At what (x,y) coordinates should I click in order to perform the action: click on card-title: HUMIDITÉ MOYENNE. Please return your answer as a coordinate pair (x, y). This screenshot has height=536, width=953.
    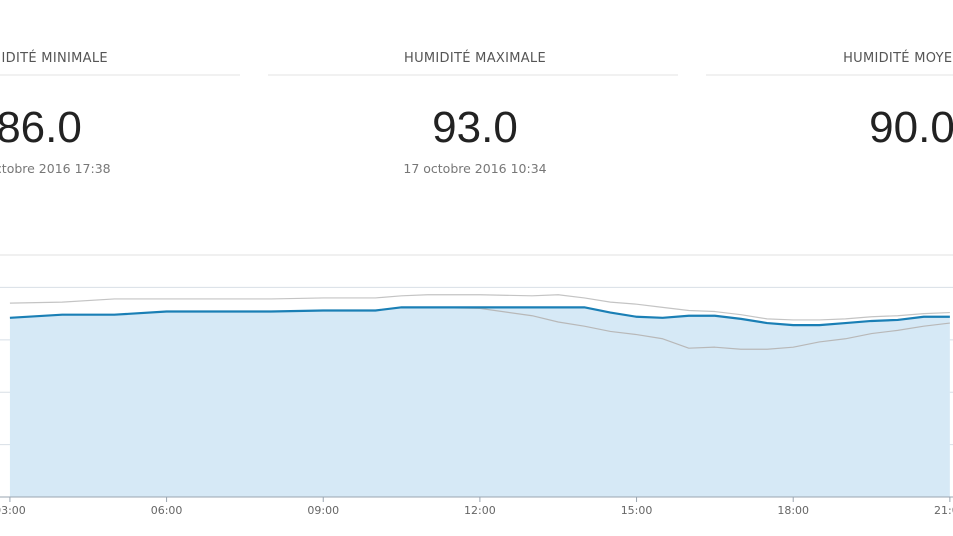
    Looking at the image, I should click on (898, 58).